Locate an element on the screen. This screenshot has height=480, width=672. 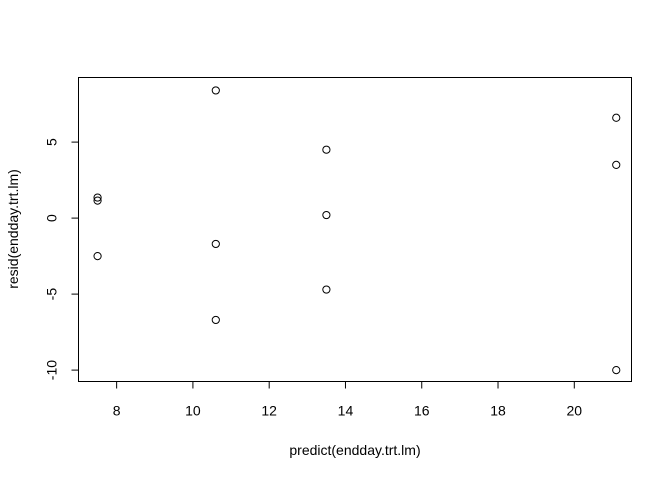
x-axis: 8 10 12 14 16 18 20 is located at coordinates (348, 400).